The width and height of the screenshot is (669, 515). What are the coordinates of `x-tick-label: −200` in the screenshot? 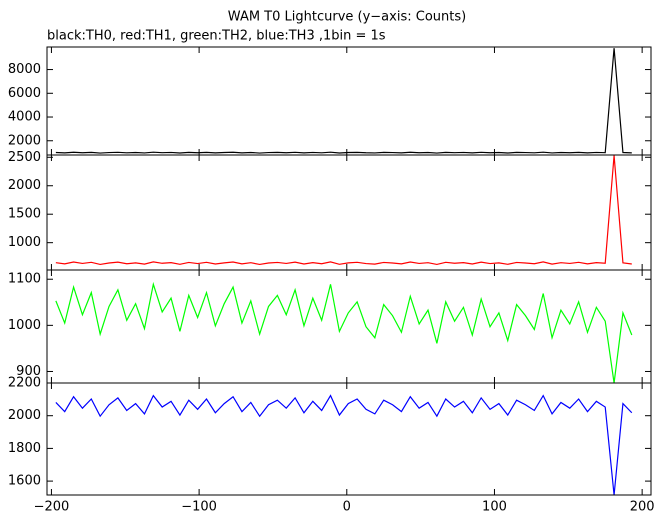 It's located at (52, 507).